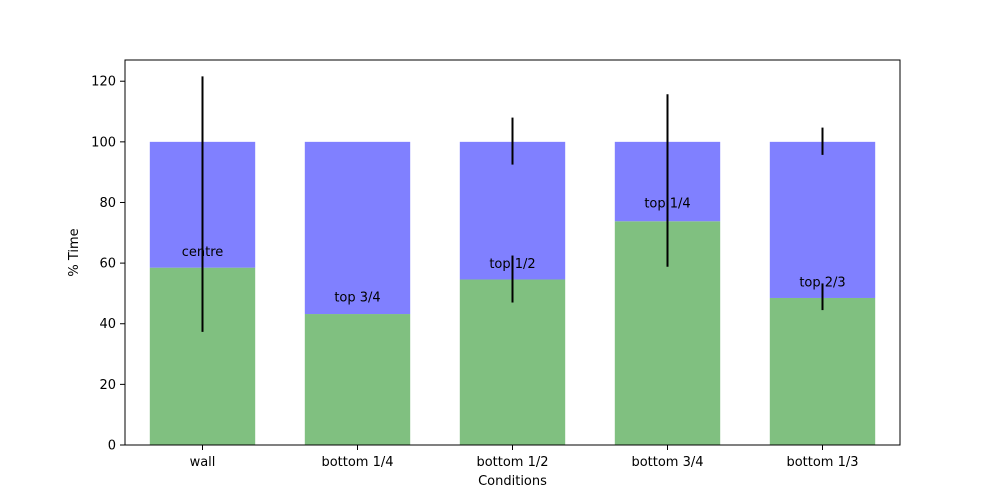  I want to click on y-tick-label-3: 60, so click(107, 264).